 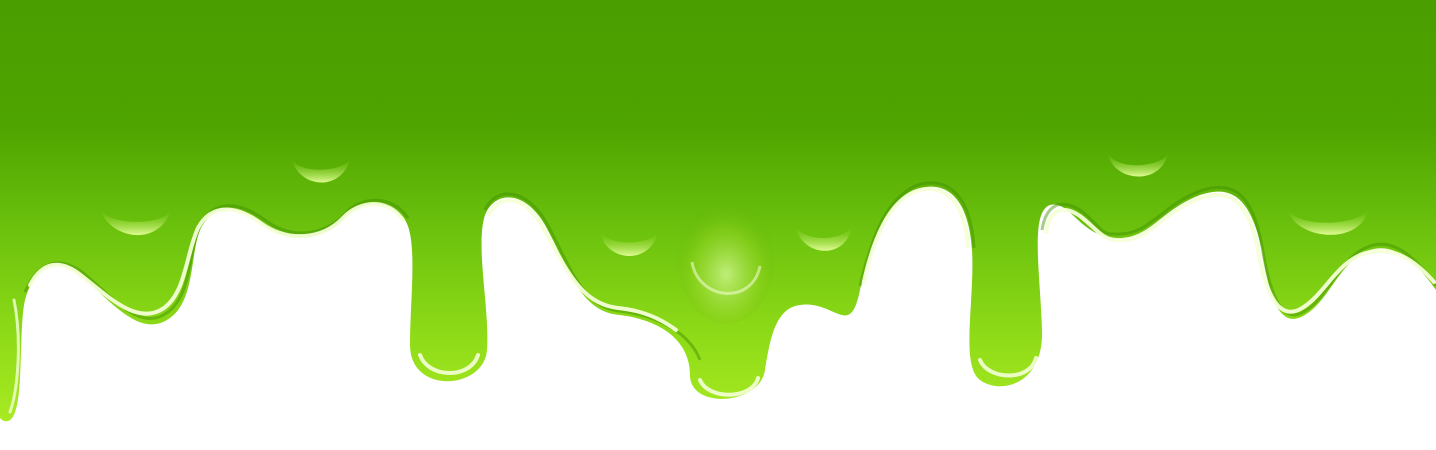 What do you see at coordinates (726, 278) in the screenshot?
I see `slime-bubble-highlight` at bounding box center [726, 278].